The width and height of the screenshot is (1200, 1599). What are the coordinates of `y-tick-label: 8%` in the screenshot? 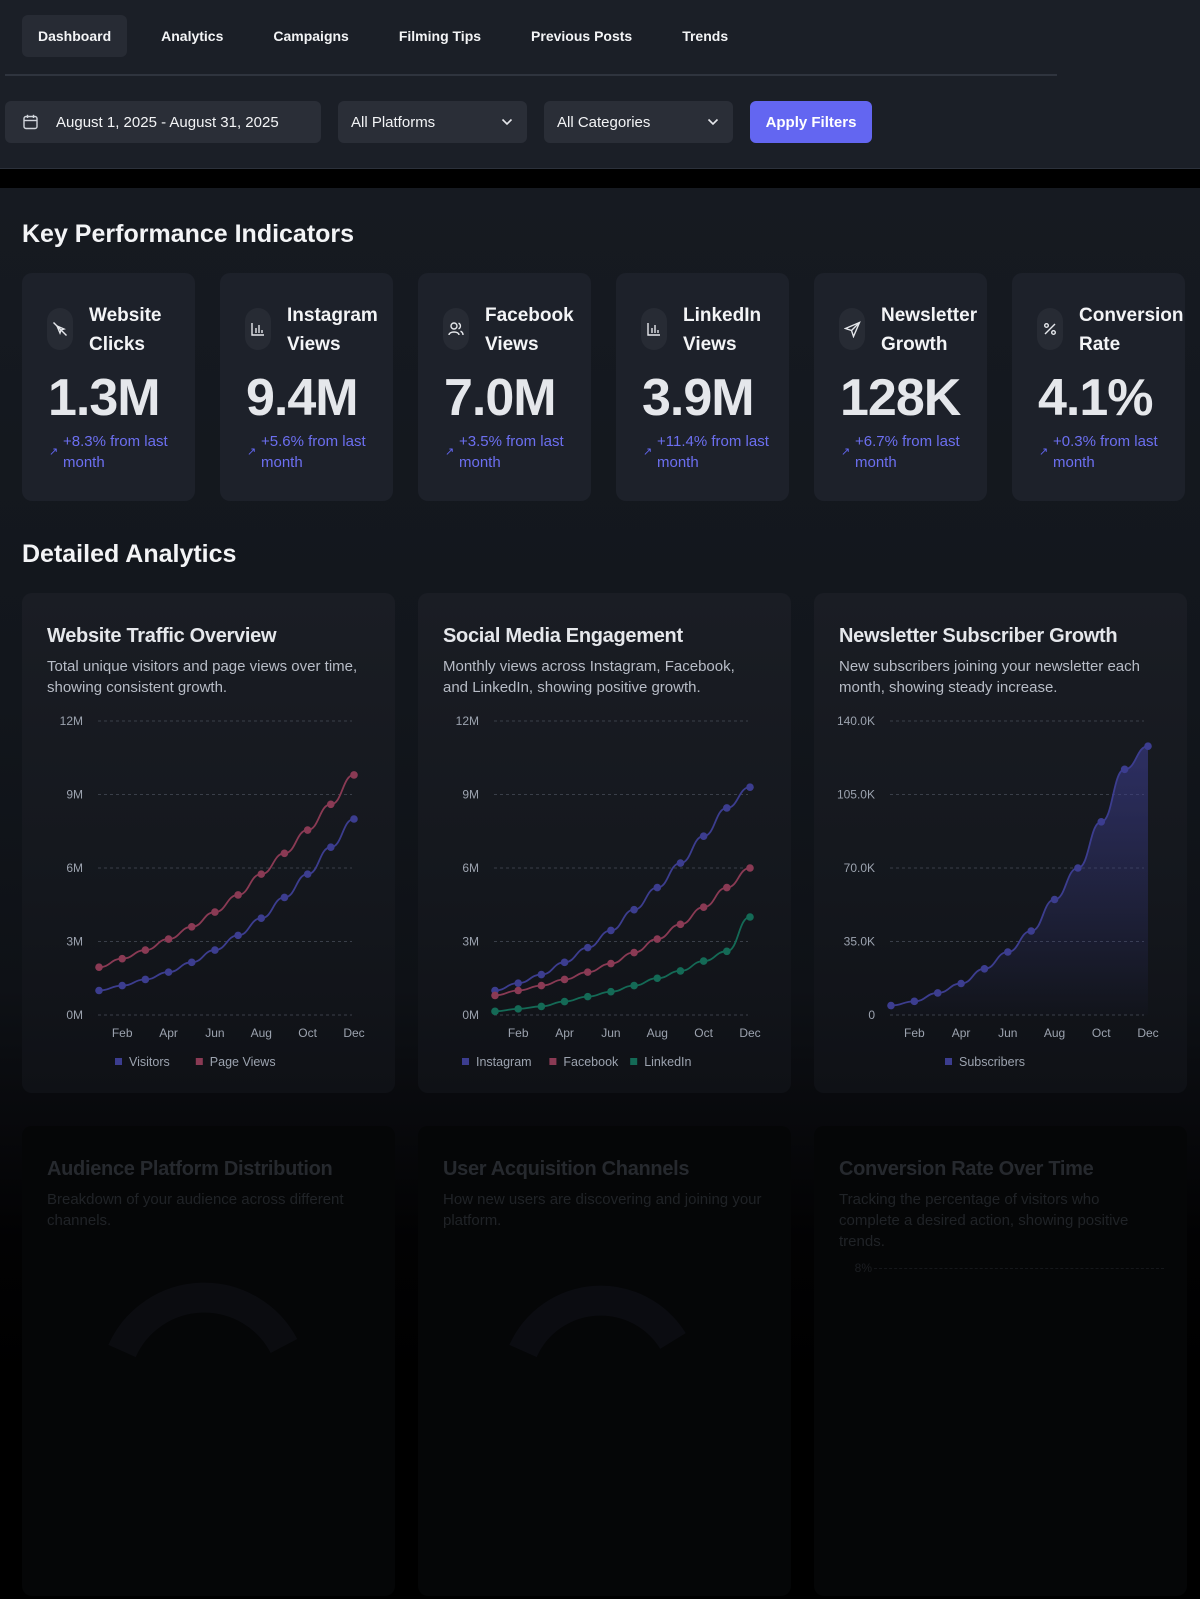 It's located at (863, 1268).